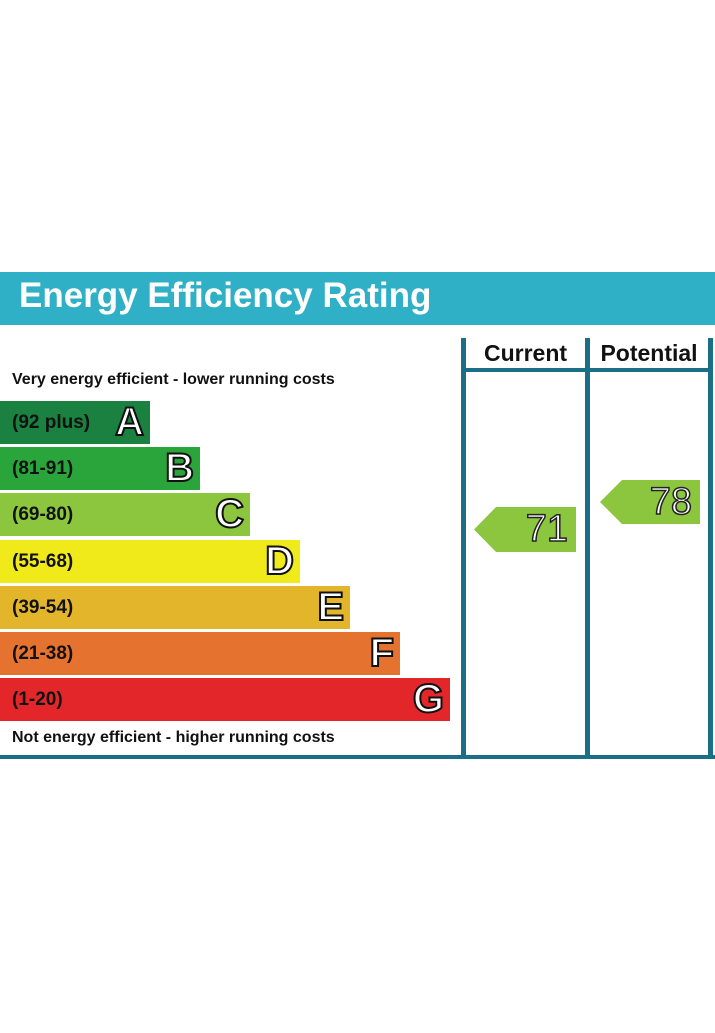 This screenshot has height=1033, width=715. Describe the element at coordinates (525, 353) in the screenshot. I see `column-header-current: Current` at that location.